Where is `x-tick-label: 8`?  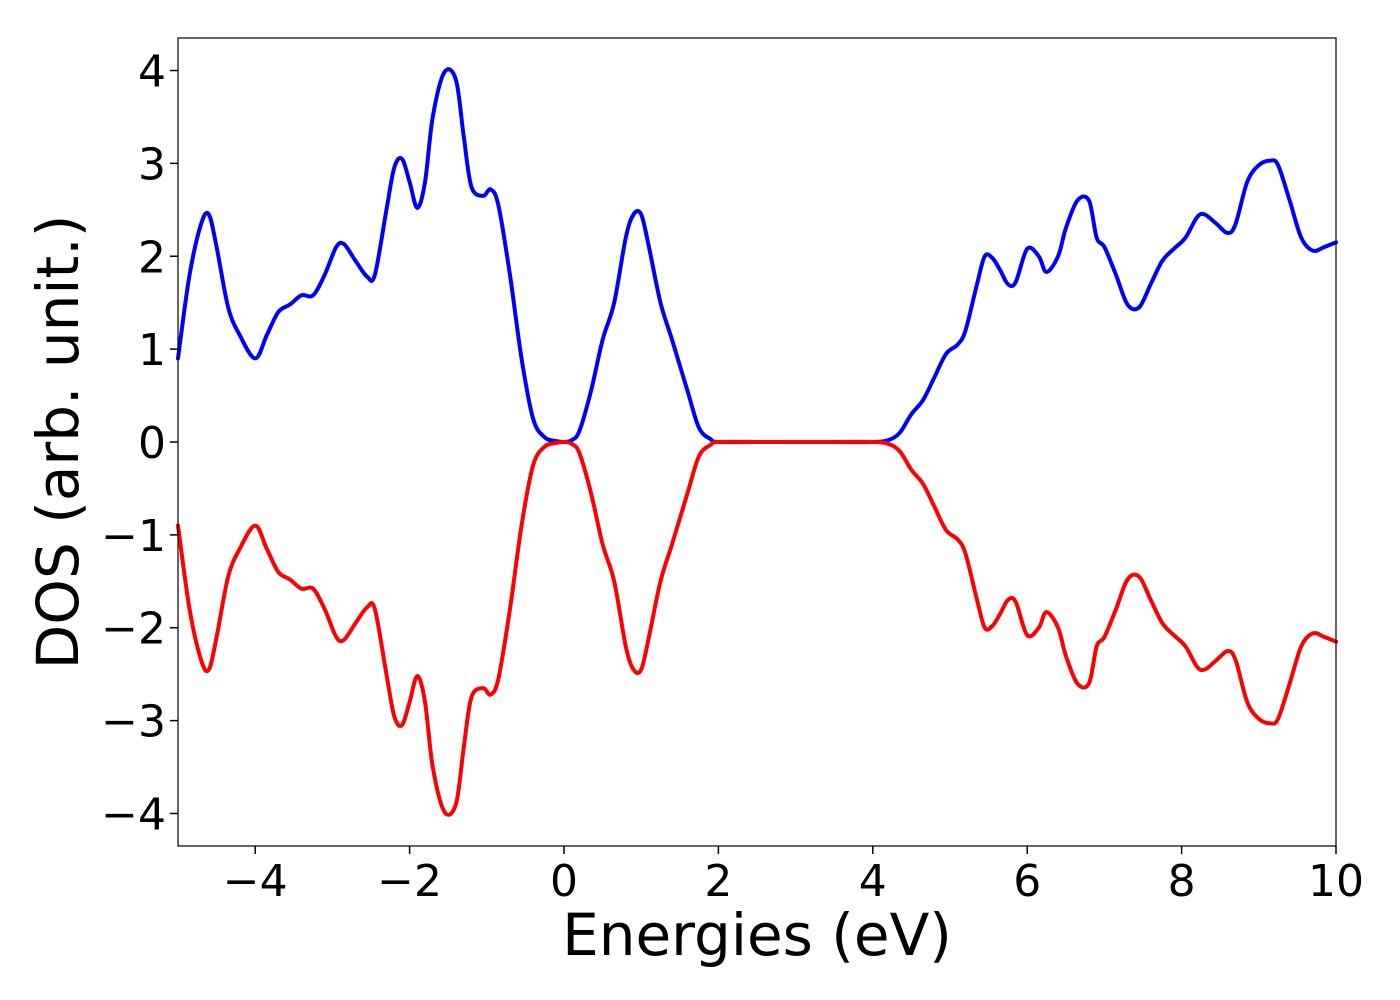 x-tick-label: 8 is located at coordinates (1182, 881).